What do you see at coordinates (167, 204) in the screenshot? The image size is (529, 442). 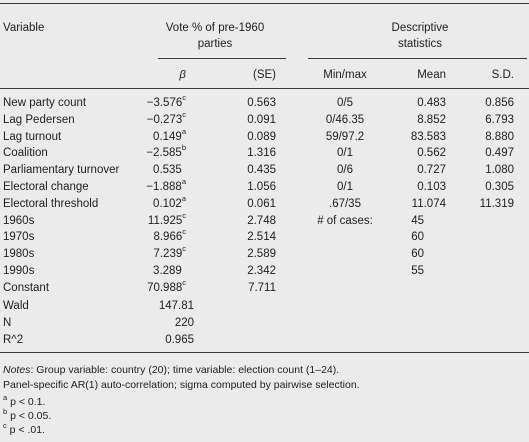 I see `row-beta-value: 0.102` at bounding box center [167, 204].